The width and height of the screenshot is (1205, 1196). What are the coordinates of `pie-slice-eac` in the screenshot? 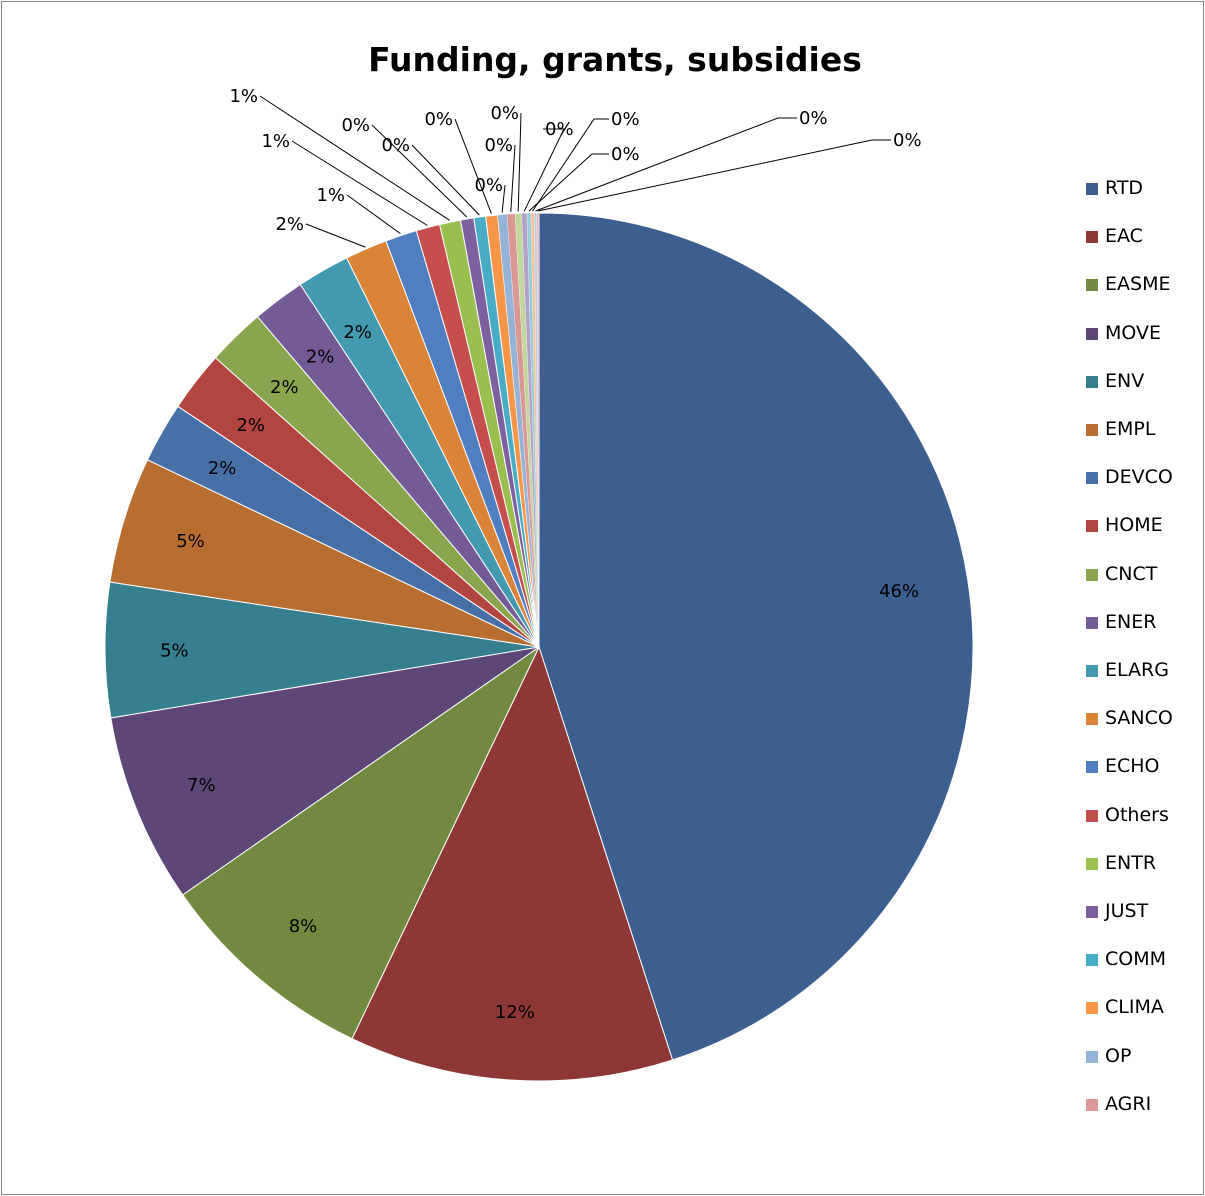 It's located at (512, 863).